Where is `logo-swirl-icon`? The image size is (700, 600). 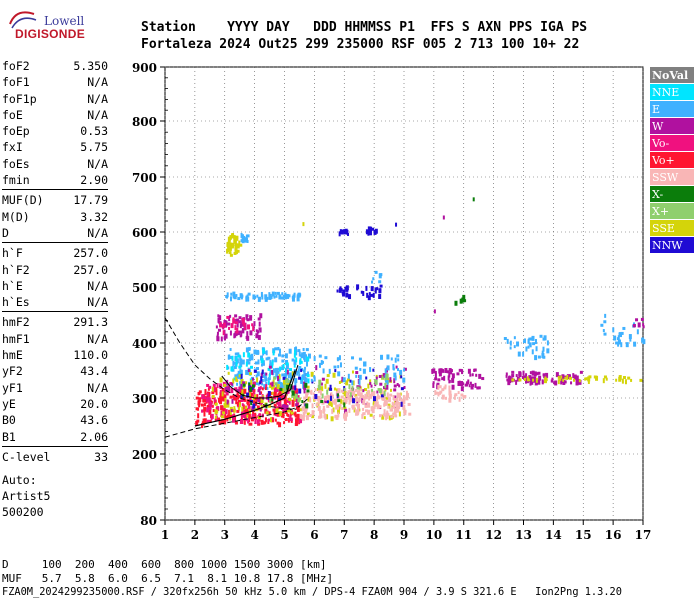
logo-swirl-icon is located at coordinates (23, 20).